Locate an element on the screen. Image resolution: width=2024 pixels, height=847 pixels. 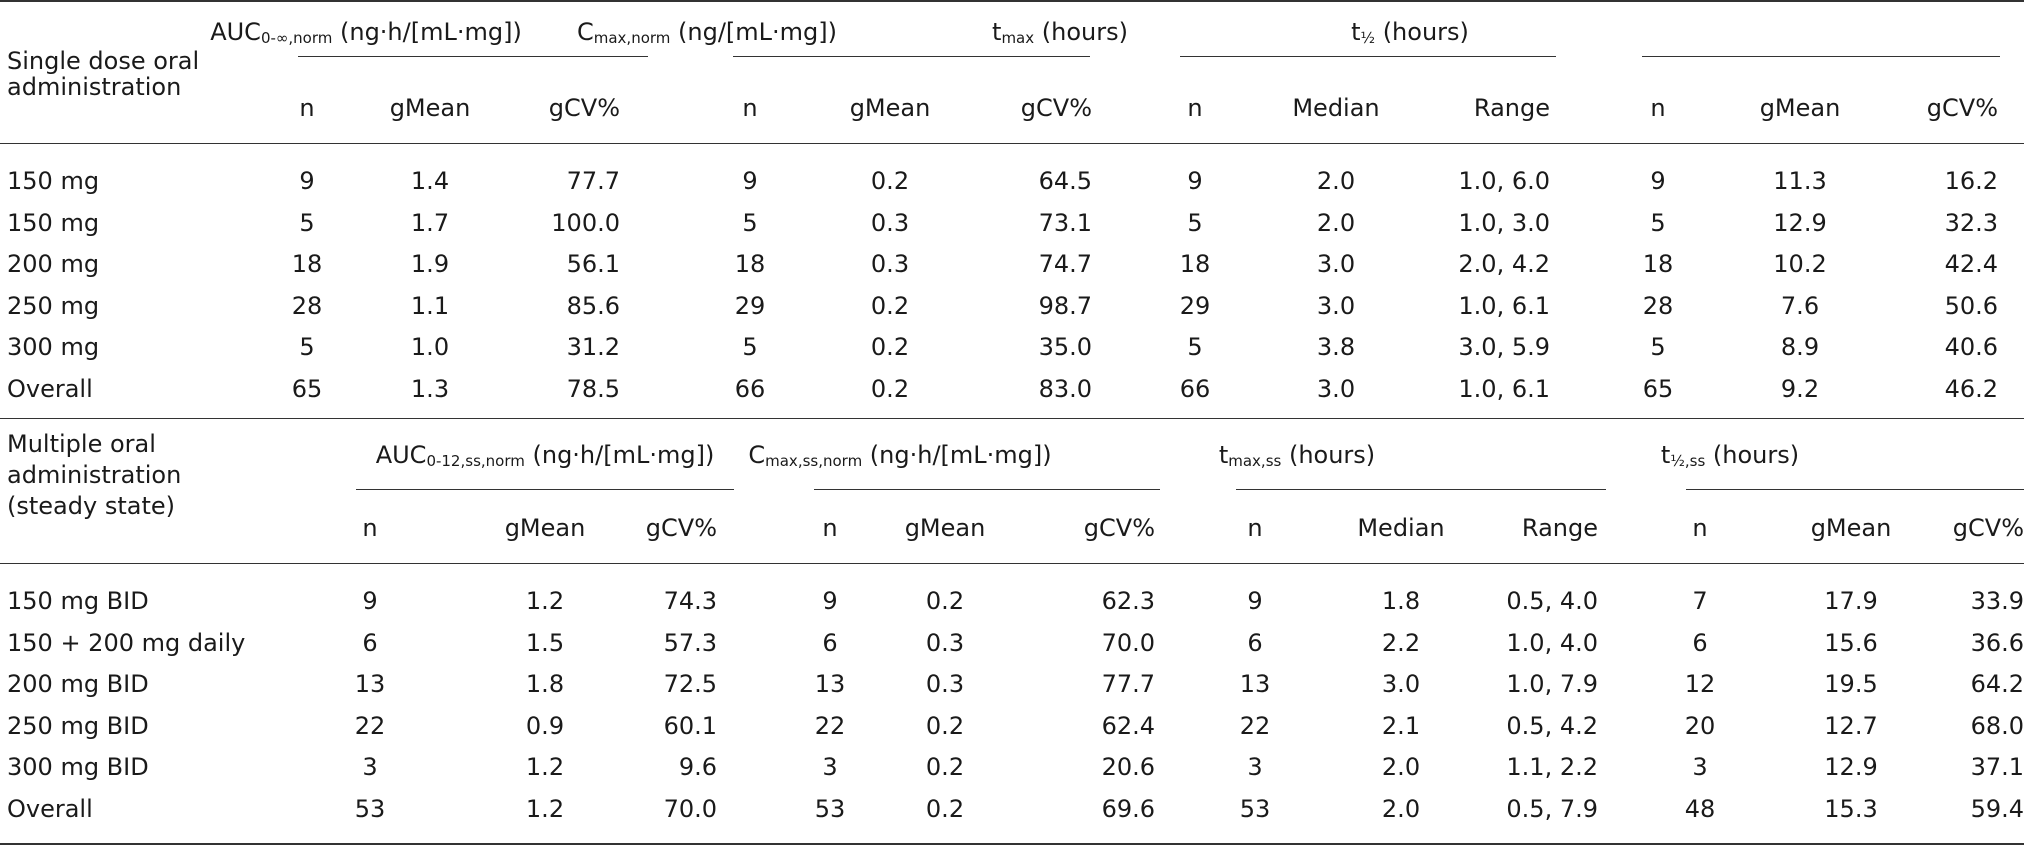
single-dose-table-cell: 78.5 is located at coordinates (593, 388).